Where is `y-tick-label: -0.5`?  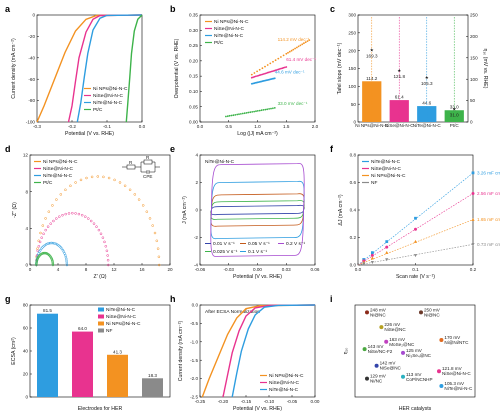 y-tick-label: -0.5 is located at coordinates (194, 323).